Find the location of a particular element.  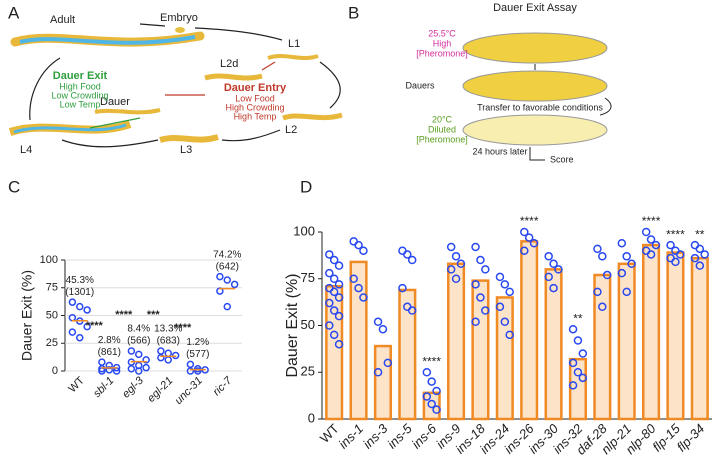

condition: 20°C is located at coordinates (442, 119).